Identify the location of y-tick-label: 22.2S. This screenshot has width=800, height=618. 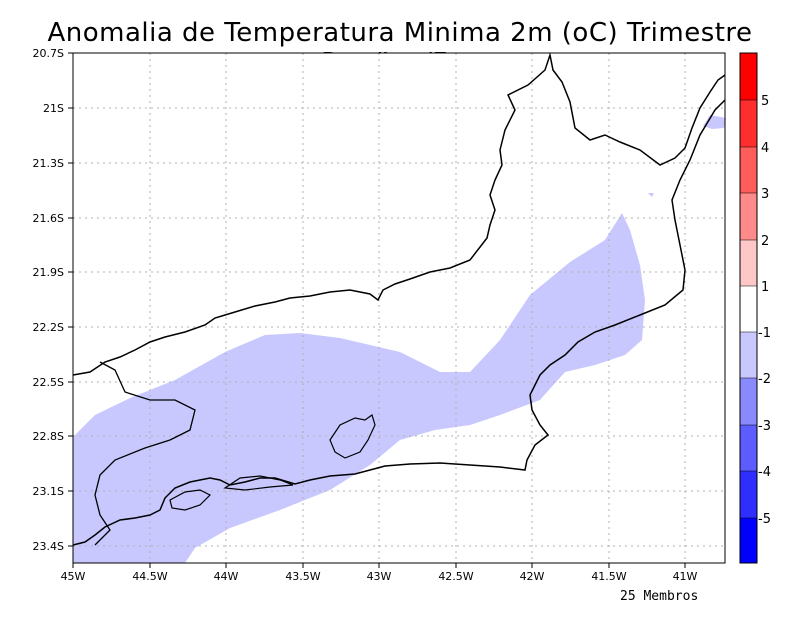
(48, 327).